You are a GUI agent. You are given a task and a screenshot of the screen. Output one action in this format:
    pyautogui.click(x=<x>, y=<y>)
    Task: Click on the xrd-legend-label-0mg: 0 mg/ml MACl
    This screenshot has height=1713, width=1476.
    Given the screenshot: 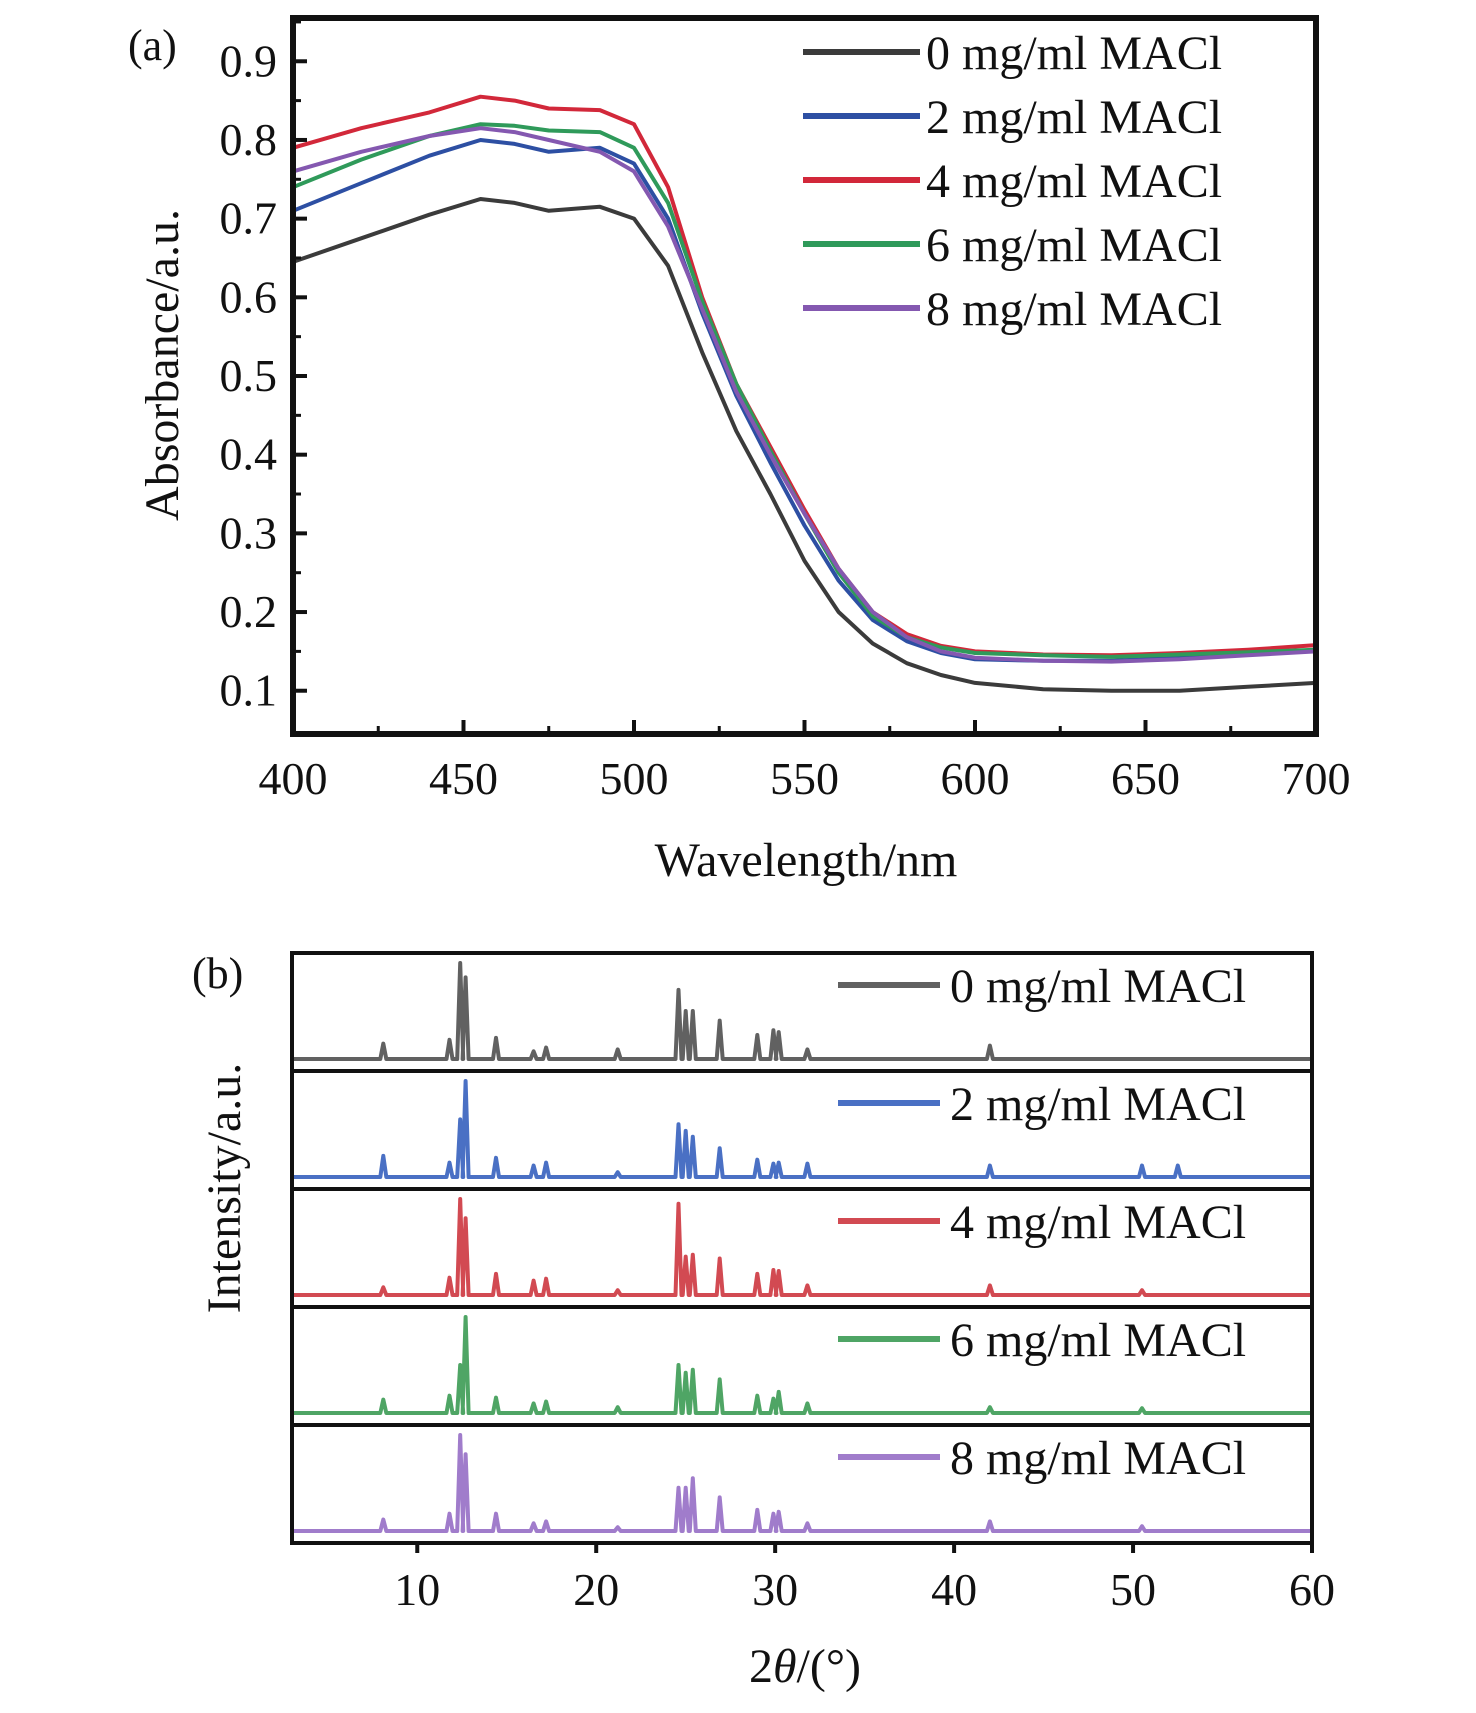 What is the action you would take?
    pyautogui.click(x=1098, y=986)
    